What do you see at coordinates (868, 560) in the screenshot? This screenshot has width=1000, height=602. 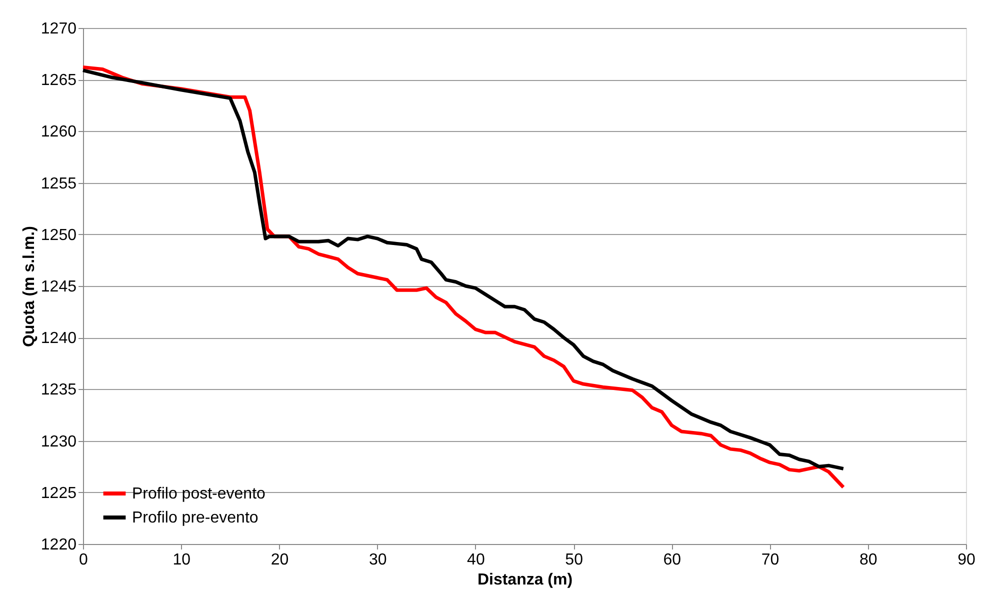 I see `x-tick-label: 80` at bounding box center [868, 560].